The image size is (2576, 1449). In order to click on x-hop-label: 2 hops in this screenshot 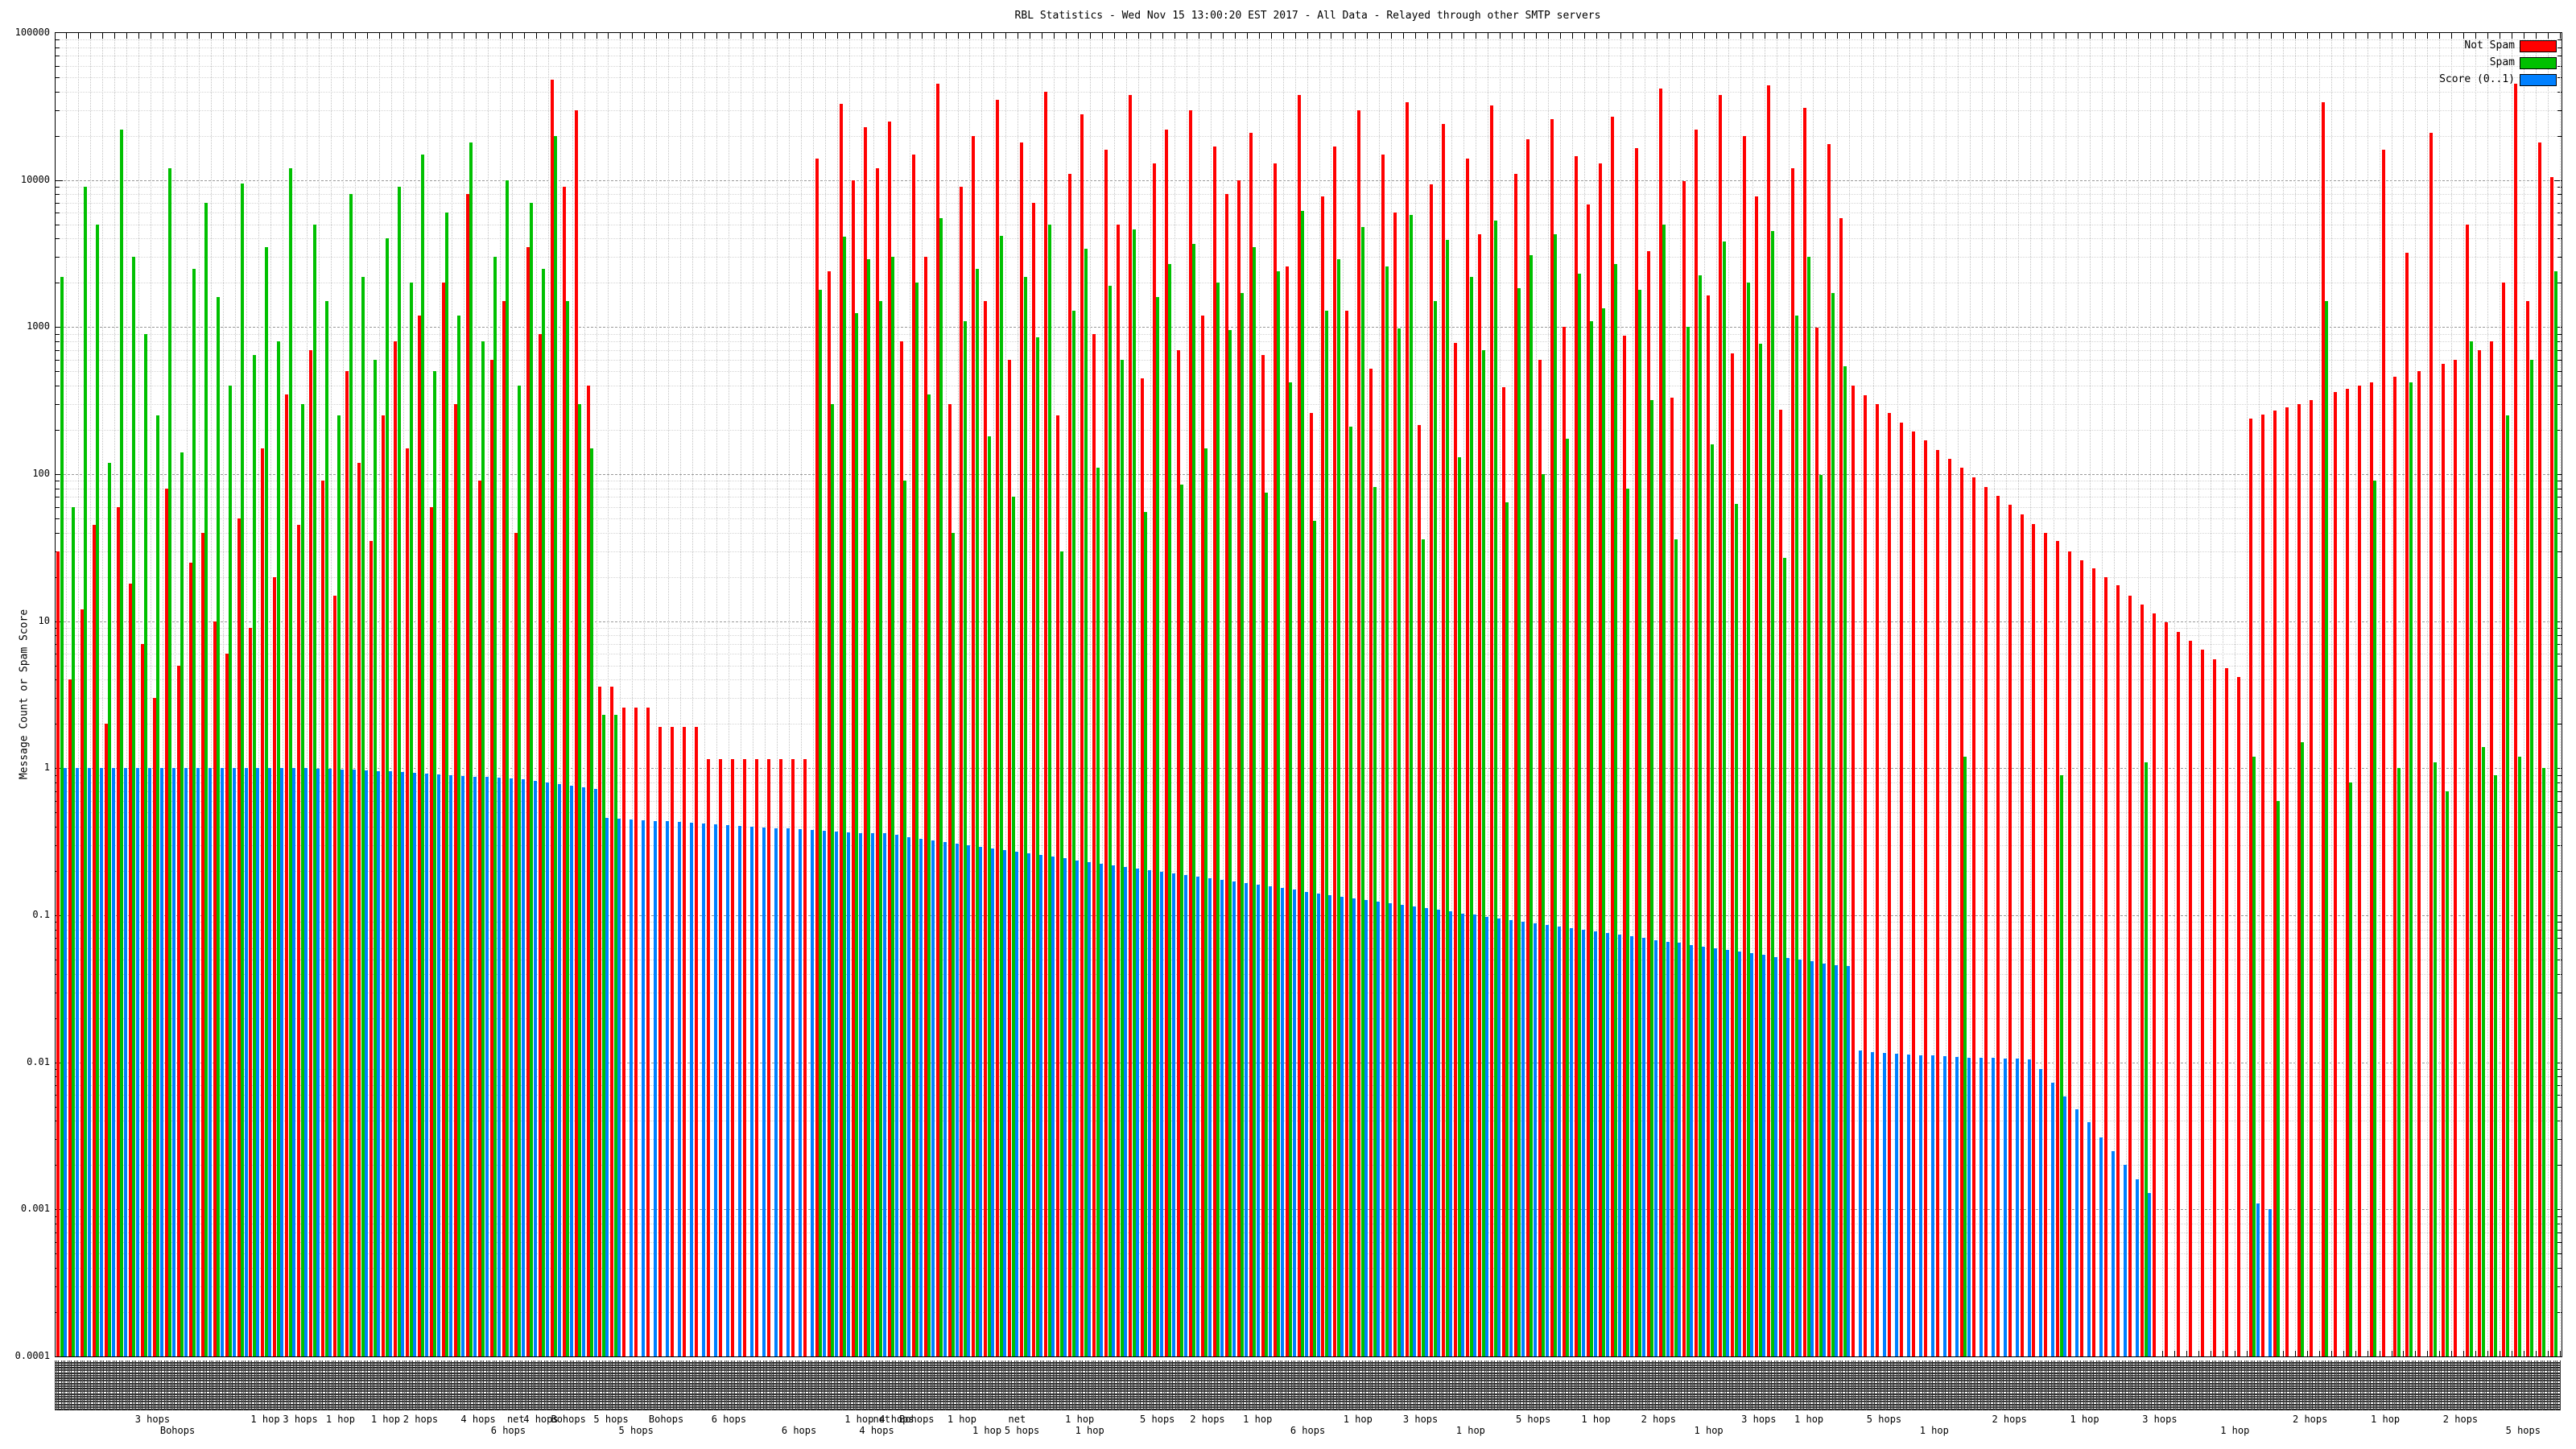, I will do `click(421, 1419)`.